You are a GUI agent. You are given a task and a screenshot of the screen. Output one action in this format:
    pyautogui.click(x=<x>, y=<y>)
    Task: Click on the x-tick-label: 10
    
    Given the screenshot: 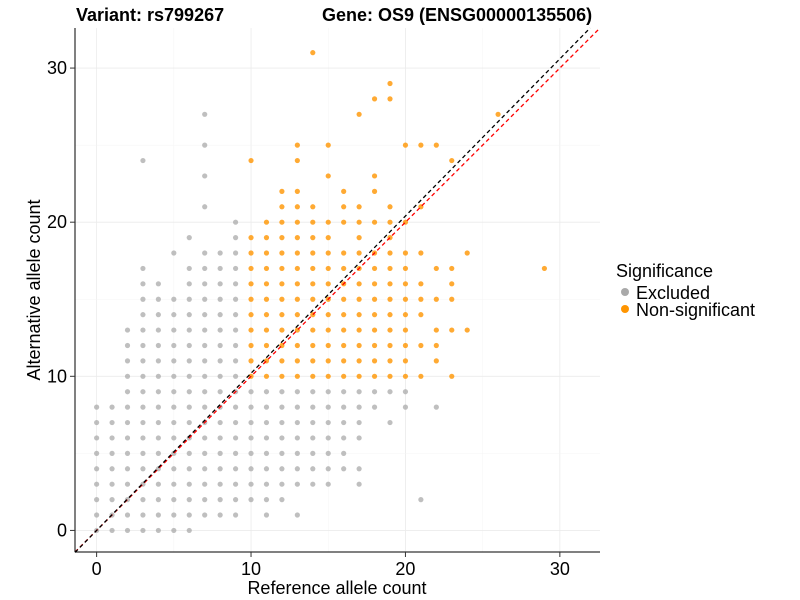 What is the action you would take?
    pyautogui.click(x=251, y=569)
    